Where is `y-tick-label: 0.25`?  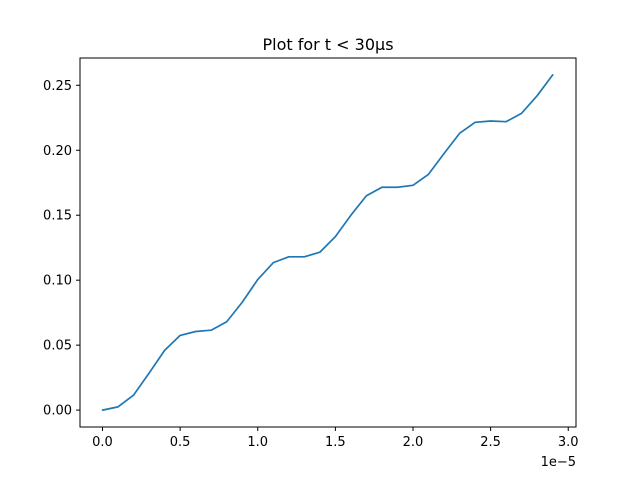
y-tick-label: 0.25 is located at coordinates (57, 86).